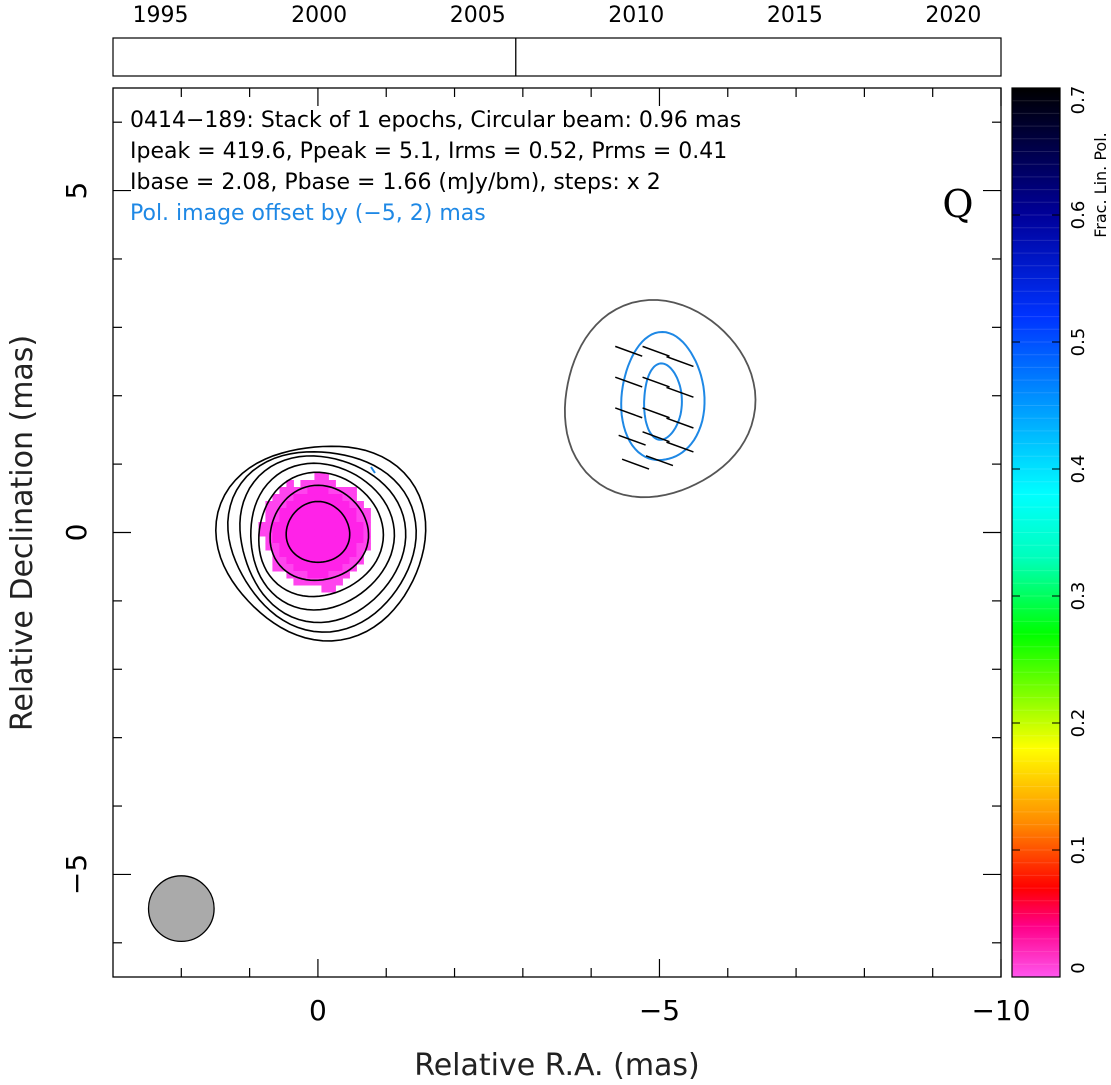 This screenshot has height=1085, width=1111. I want to click on y-tick-label: 0, so click(76, 533).